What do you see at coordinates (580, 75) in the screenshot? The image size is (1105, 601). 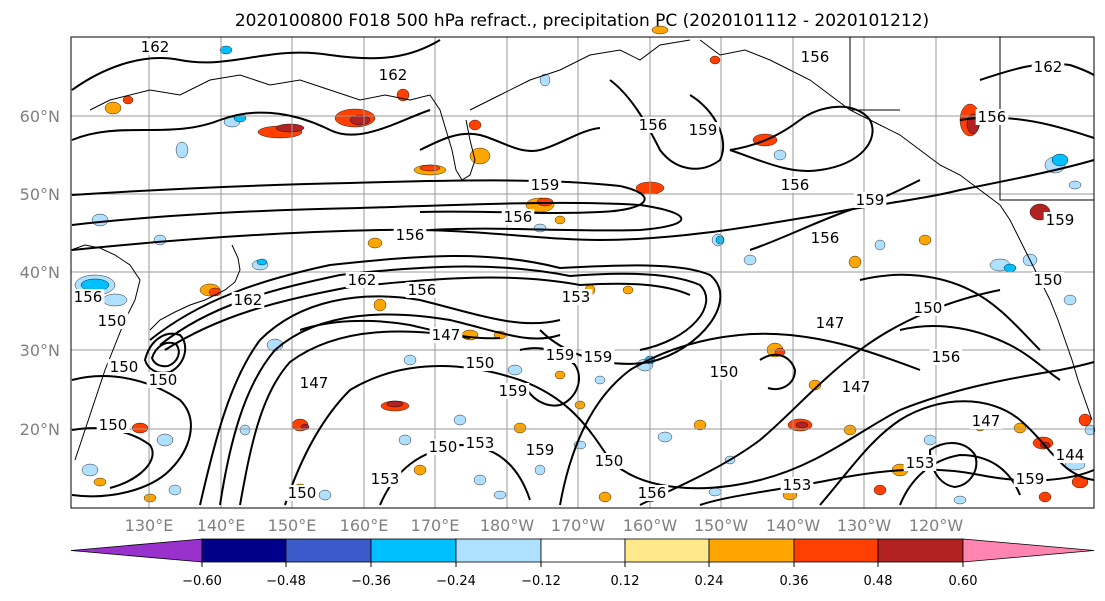 I see `coastline-siberia-east` at bounding box center [580, 75].